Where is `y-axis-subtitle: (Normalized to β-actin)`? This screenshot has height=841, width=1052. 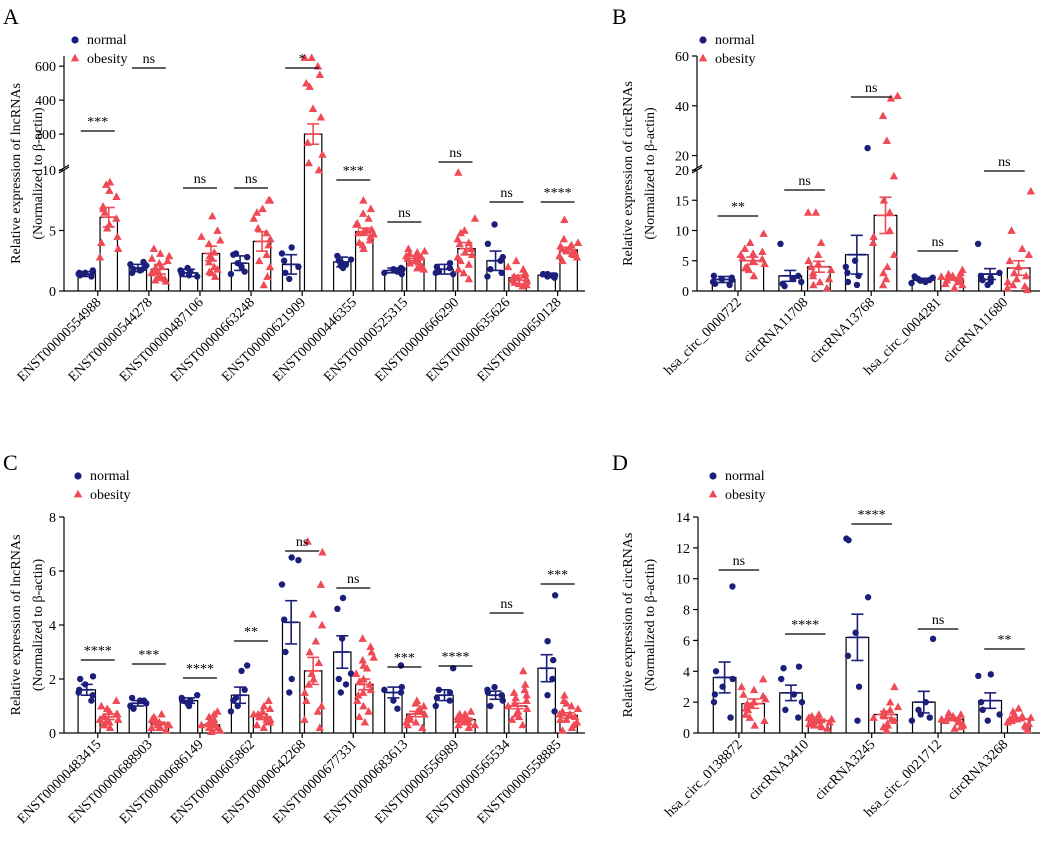 y-axis-subtitle: (Normalized to β-actin) is located at coordinates (650, 625).